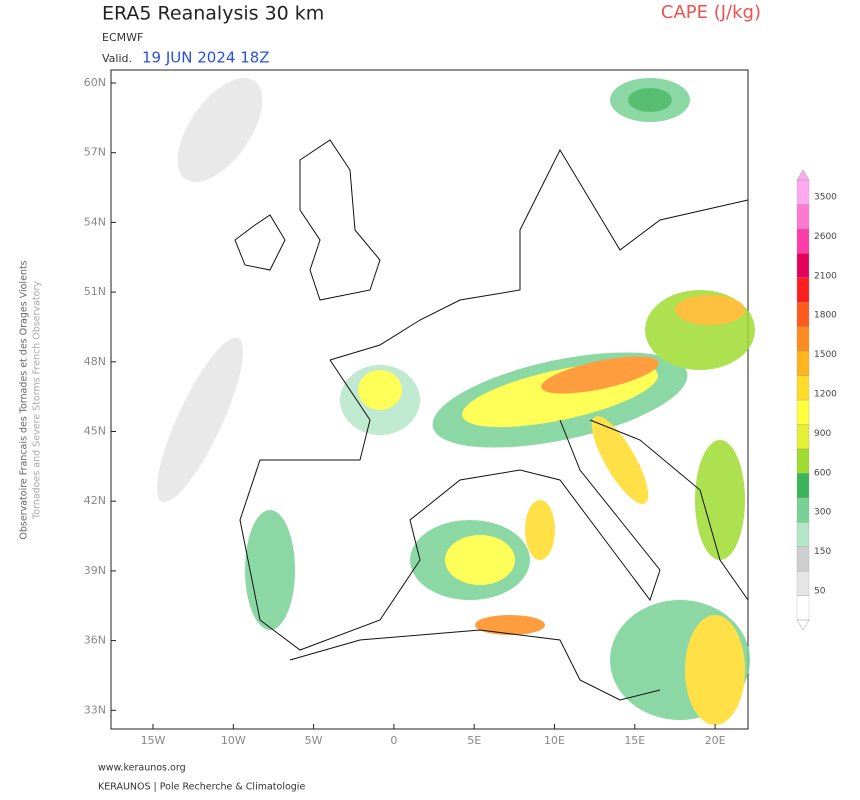 The width and height of the screenshot is (860, 800). Describe the element at coordinates (153, 740) in the screenshot. I see `lon-label: 15W` at that location.